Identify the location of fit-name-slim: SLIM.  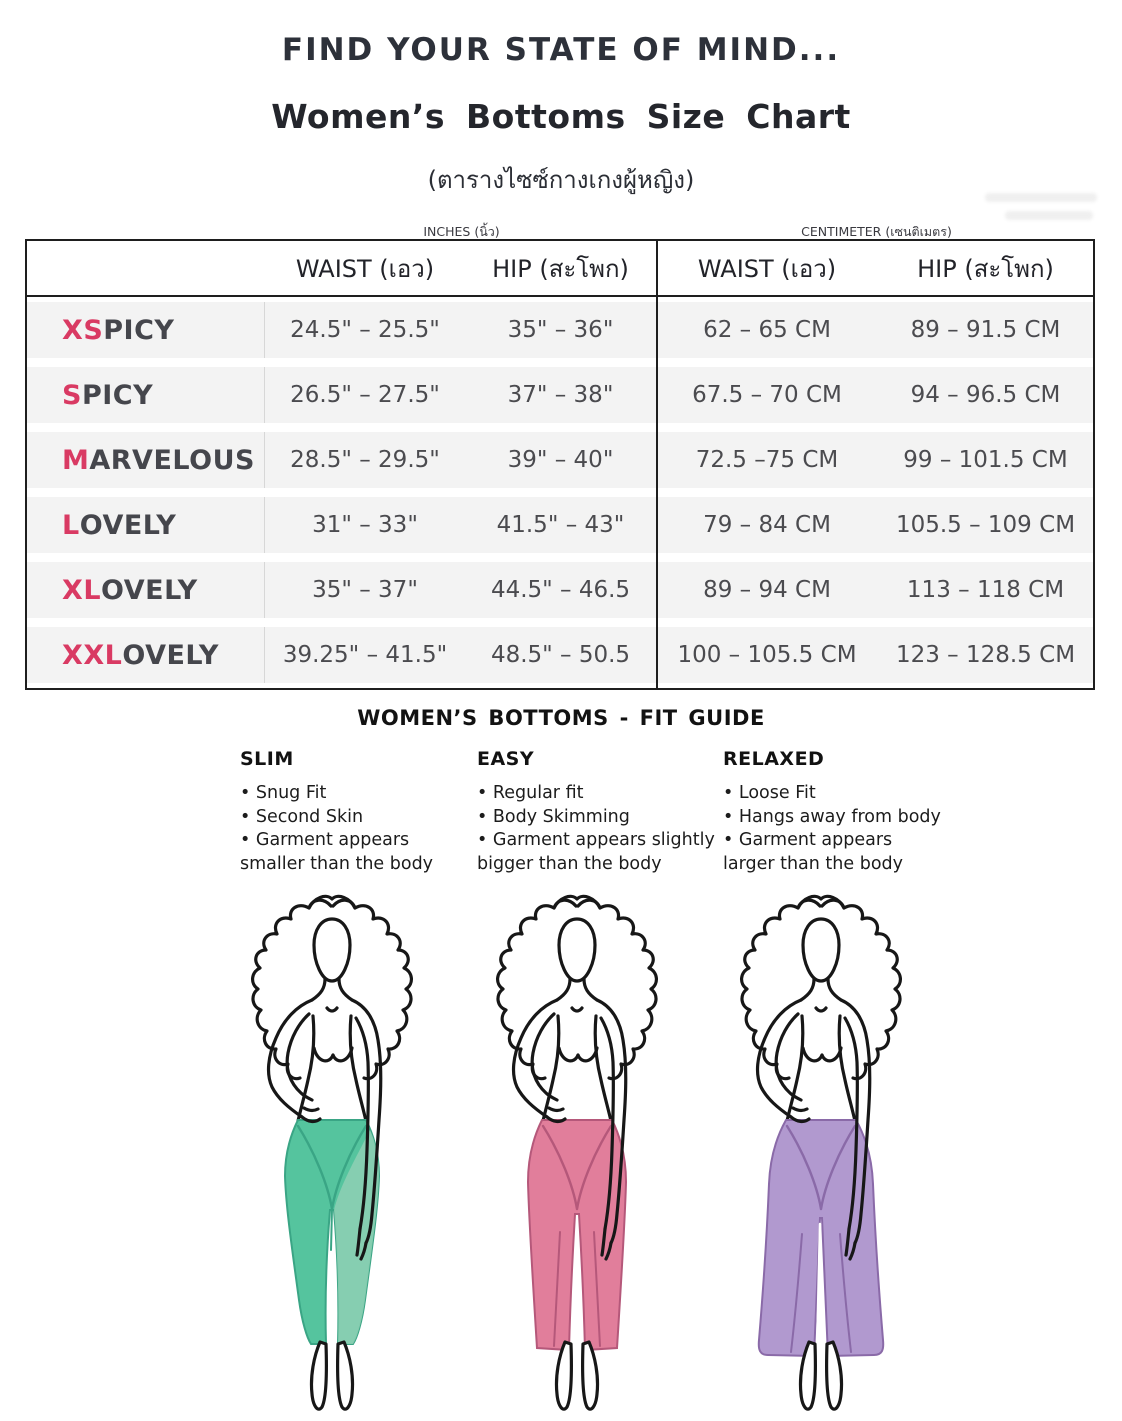
(267, 759).